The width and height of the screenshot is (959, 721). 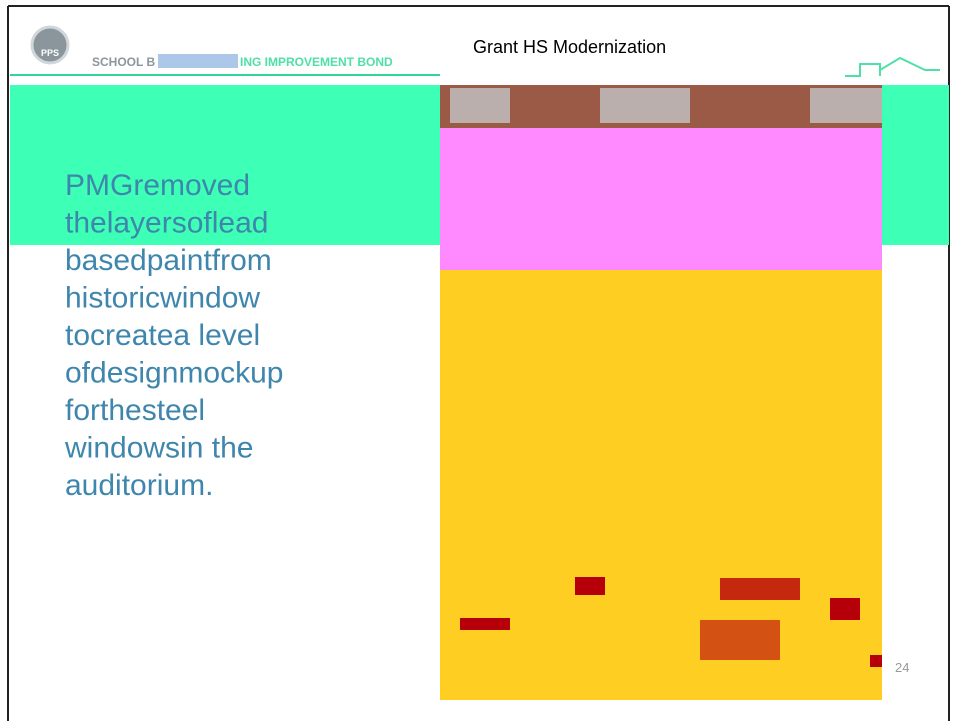 What do you see at coordinates (50, 53) in the screenshot?
I see `logo-text: PPS` at bounding box center [50, 53].